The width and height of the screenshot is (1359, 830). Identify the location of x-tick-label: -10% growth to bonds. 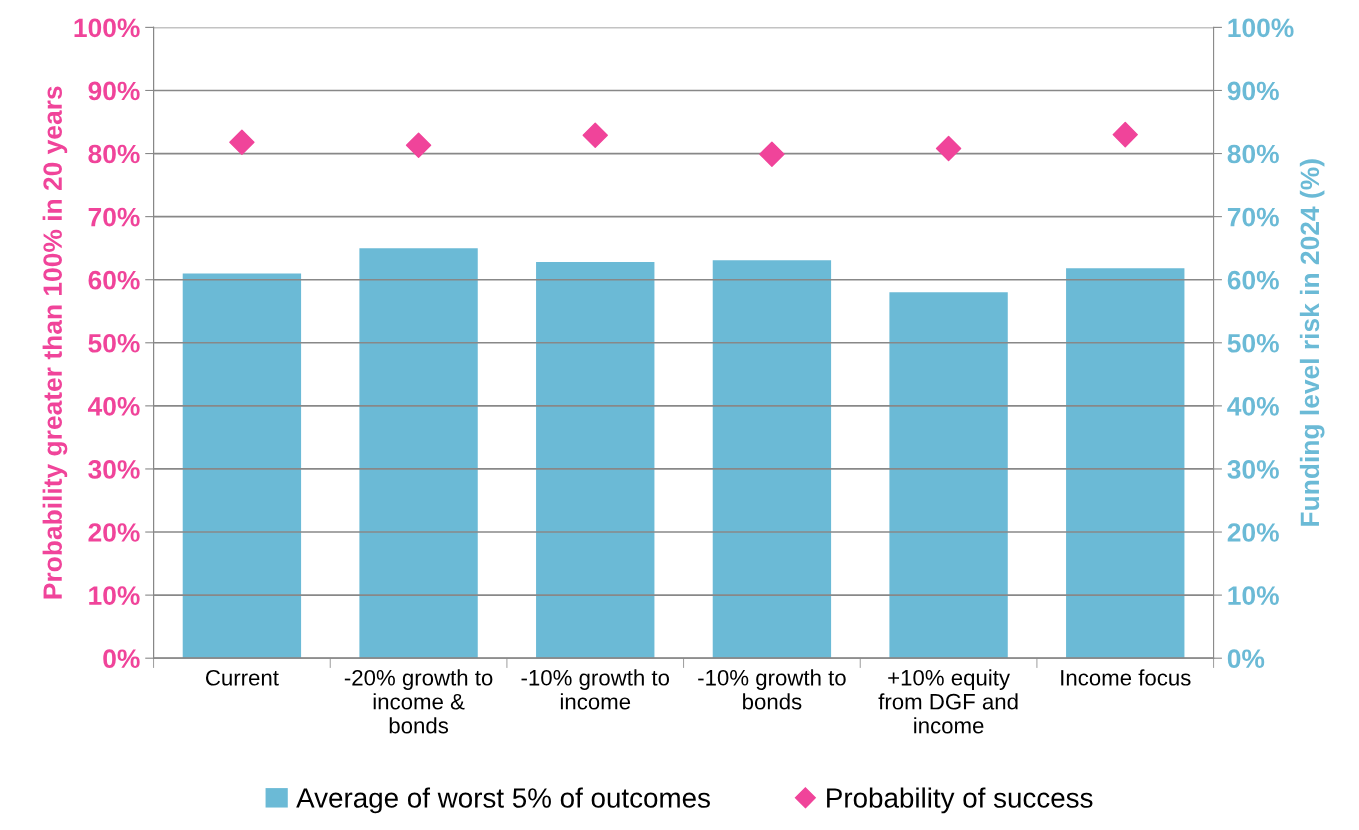
(772, 689).